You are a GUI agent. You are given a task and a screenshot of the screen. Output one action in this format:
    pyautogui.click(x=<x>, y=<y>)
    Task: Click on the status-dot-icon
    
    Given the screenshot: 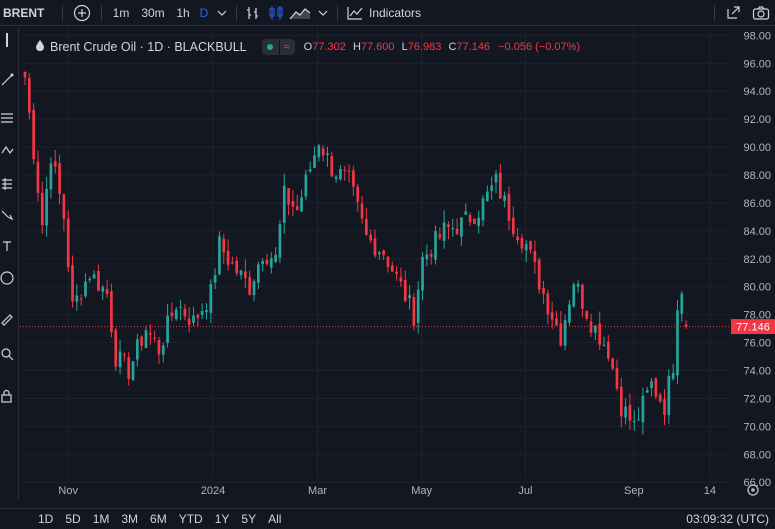 What is the action you would take?
    pyautogui.click(x=269, y=47)
    